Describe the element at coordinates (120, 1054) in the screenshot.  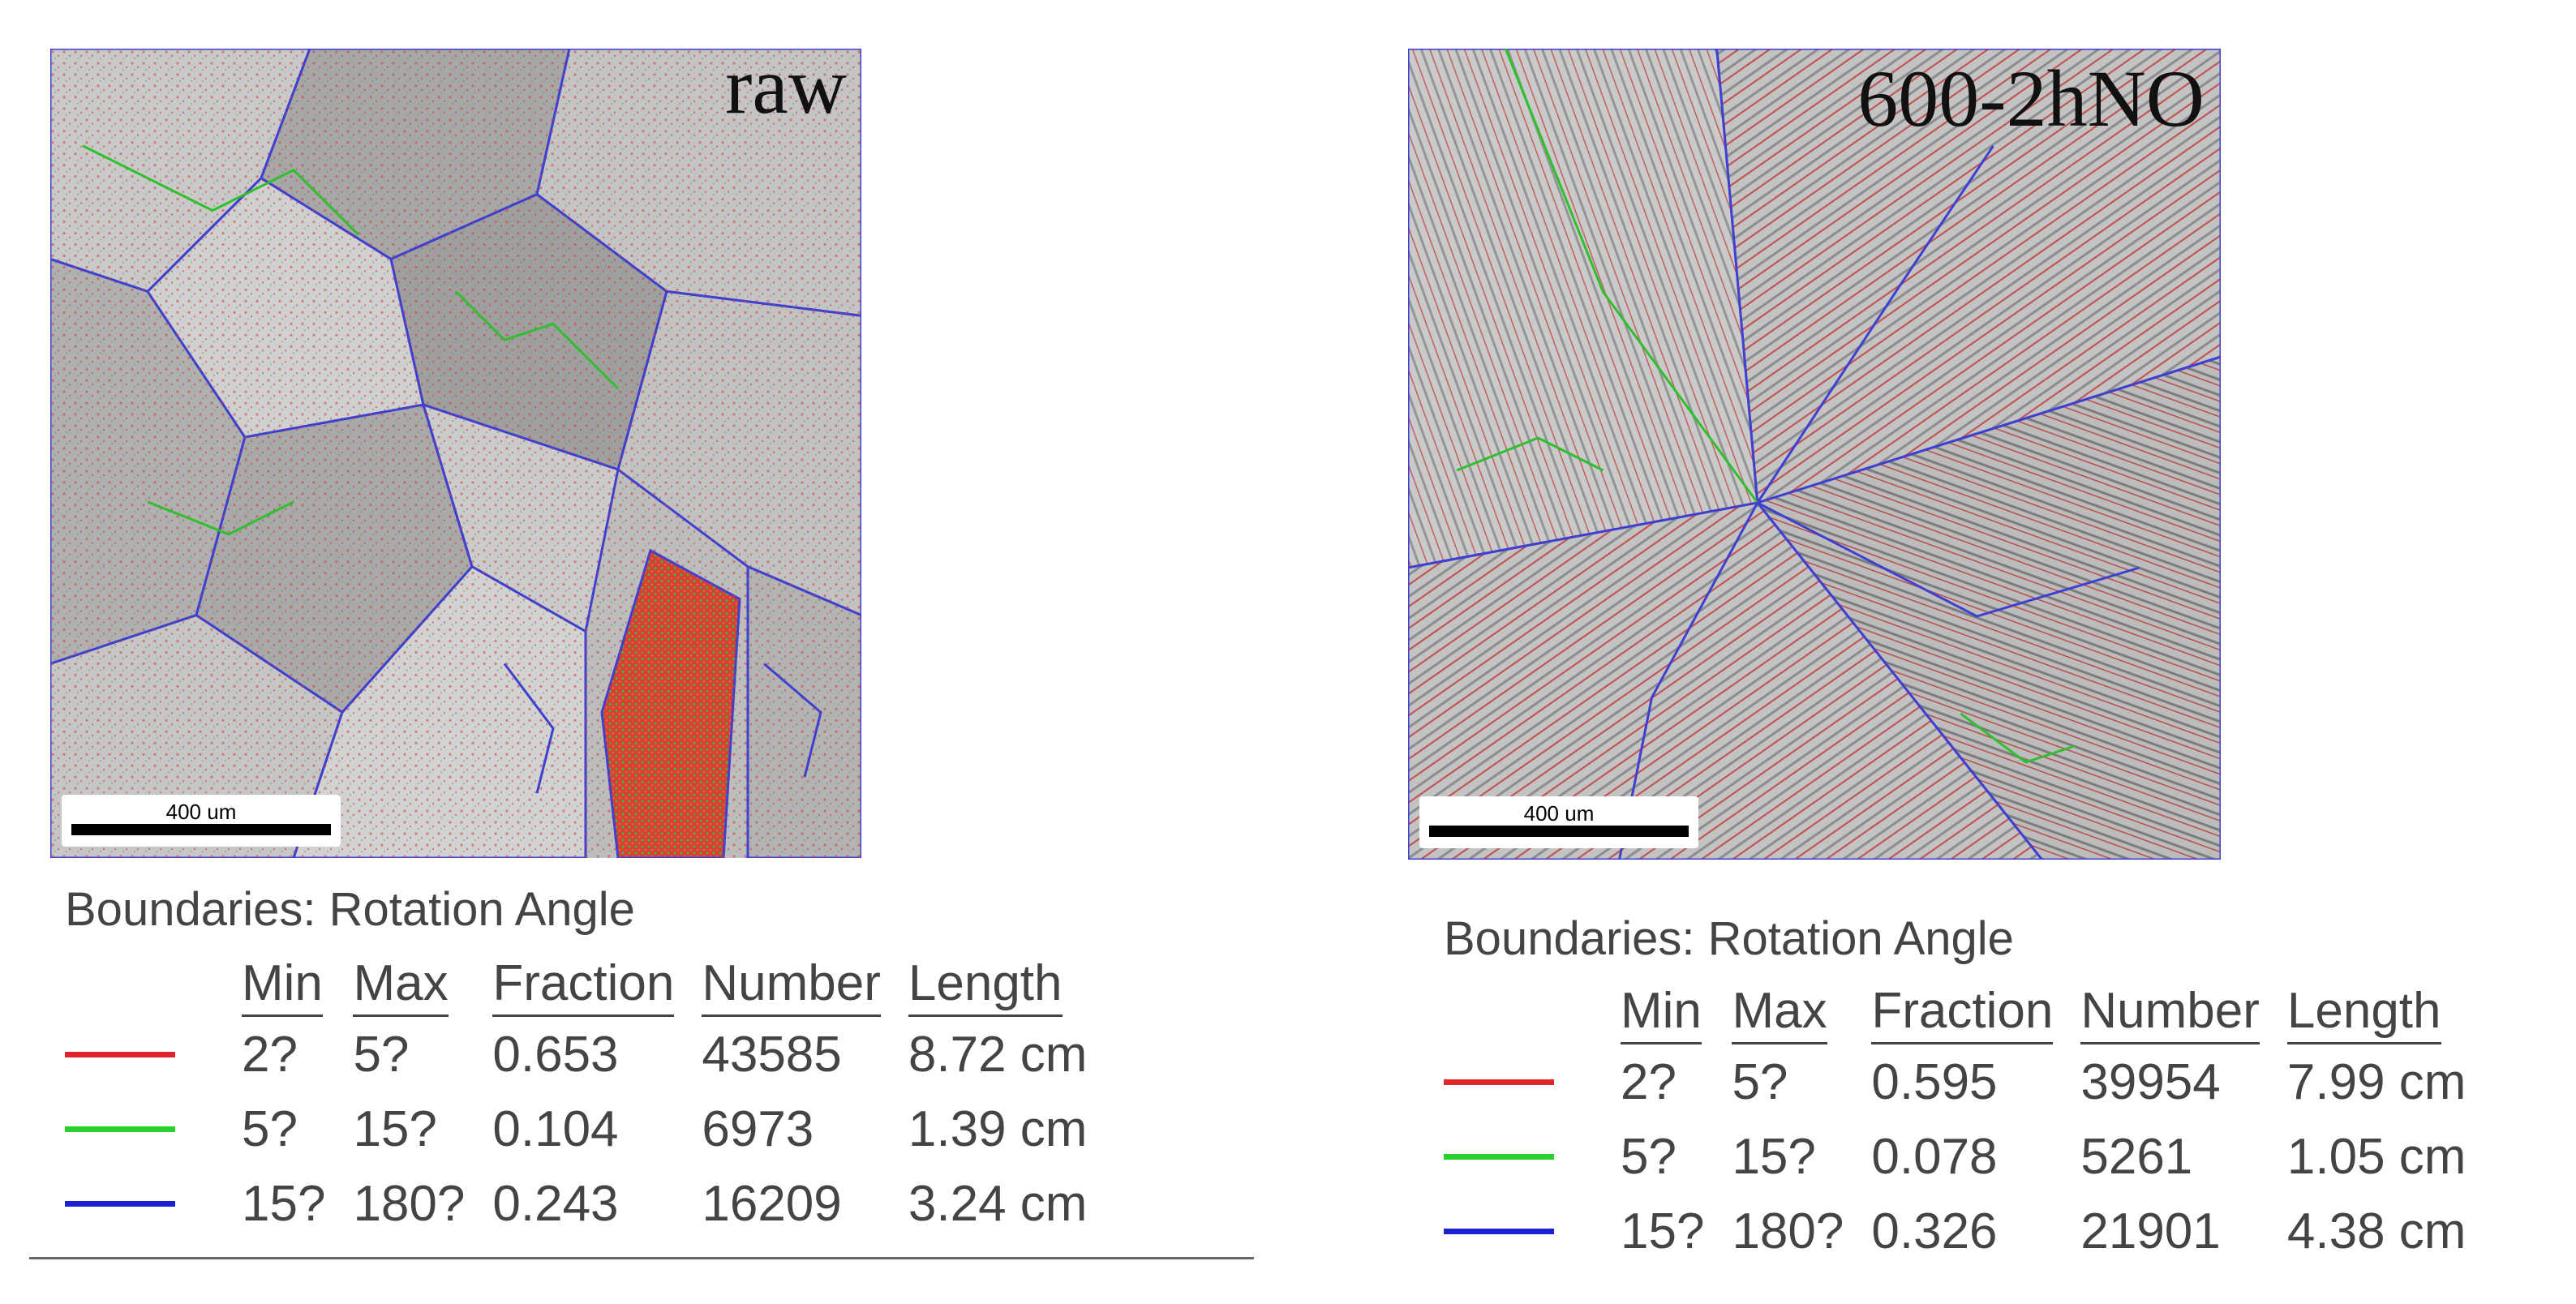
I see `left-red-swatch` at that location.